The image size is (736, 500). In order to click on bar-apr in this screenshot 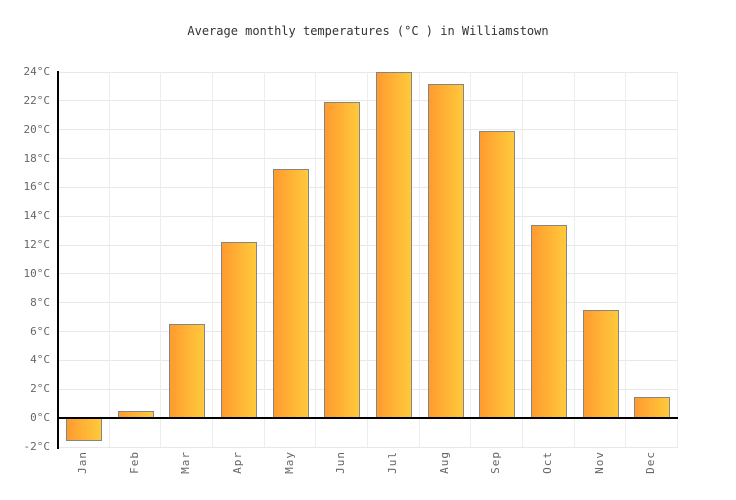, I will do `click(238, 330)`.